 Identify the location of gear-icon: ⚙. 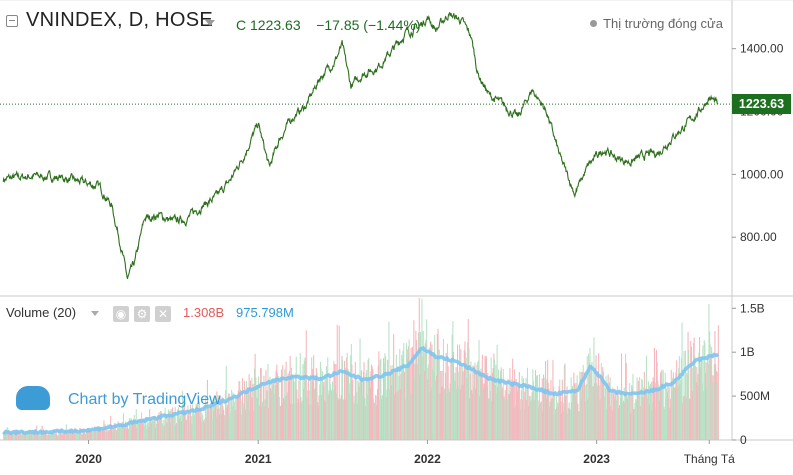
(142, 314).